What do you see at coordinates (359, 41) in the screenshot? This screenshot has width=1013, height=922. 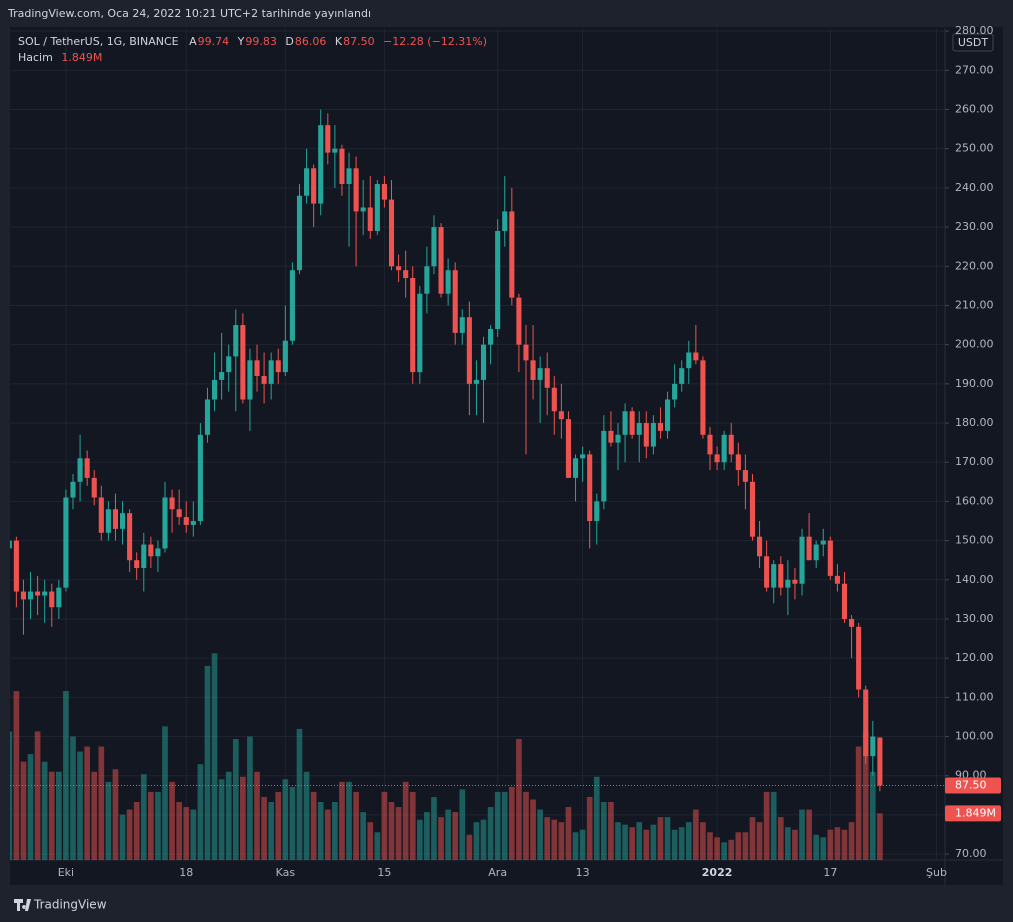 I see `ohlc-value: 87.50` at bounding box center [359, 41].